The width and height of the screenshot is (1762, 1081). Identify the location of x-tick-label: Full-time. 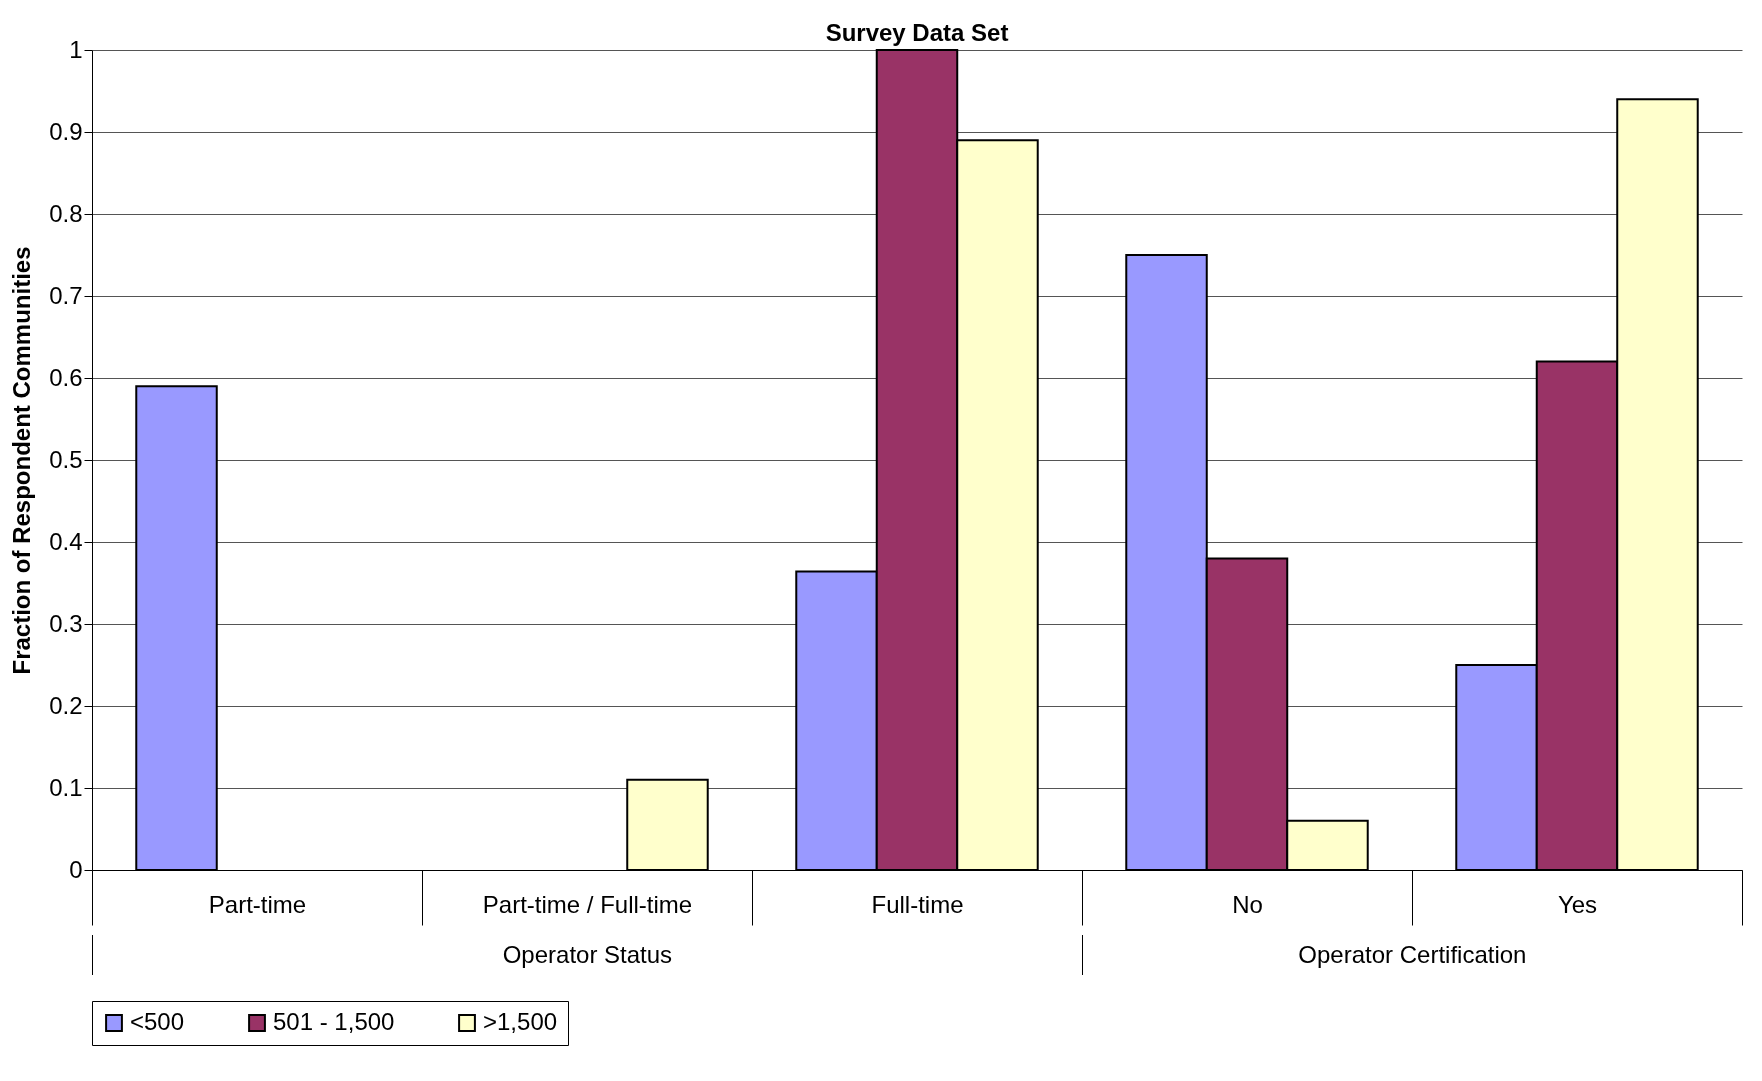
(917, 904).